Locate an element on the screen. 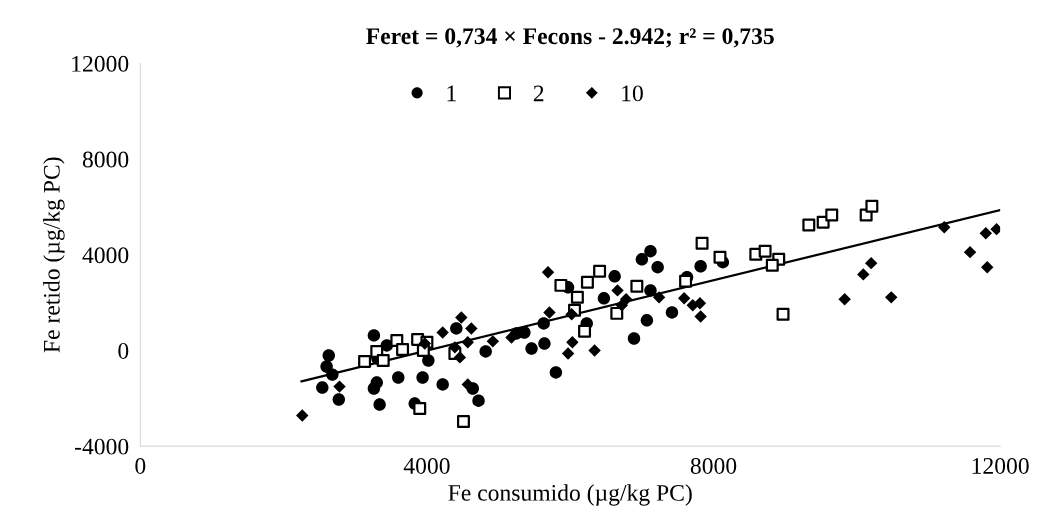 Image resolution: width=1055 pixels, height=528 pixels. chart-title: Feret = 0,734 × Fecons - 2.942; r² = 0,735 is located at coordinates (570, 38).